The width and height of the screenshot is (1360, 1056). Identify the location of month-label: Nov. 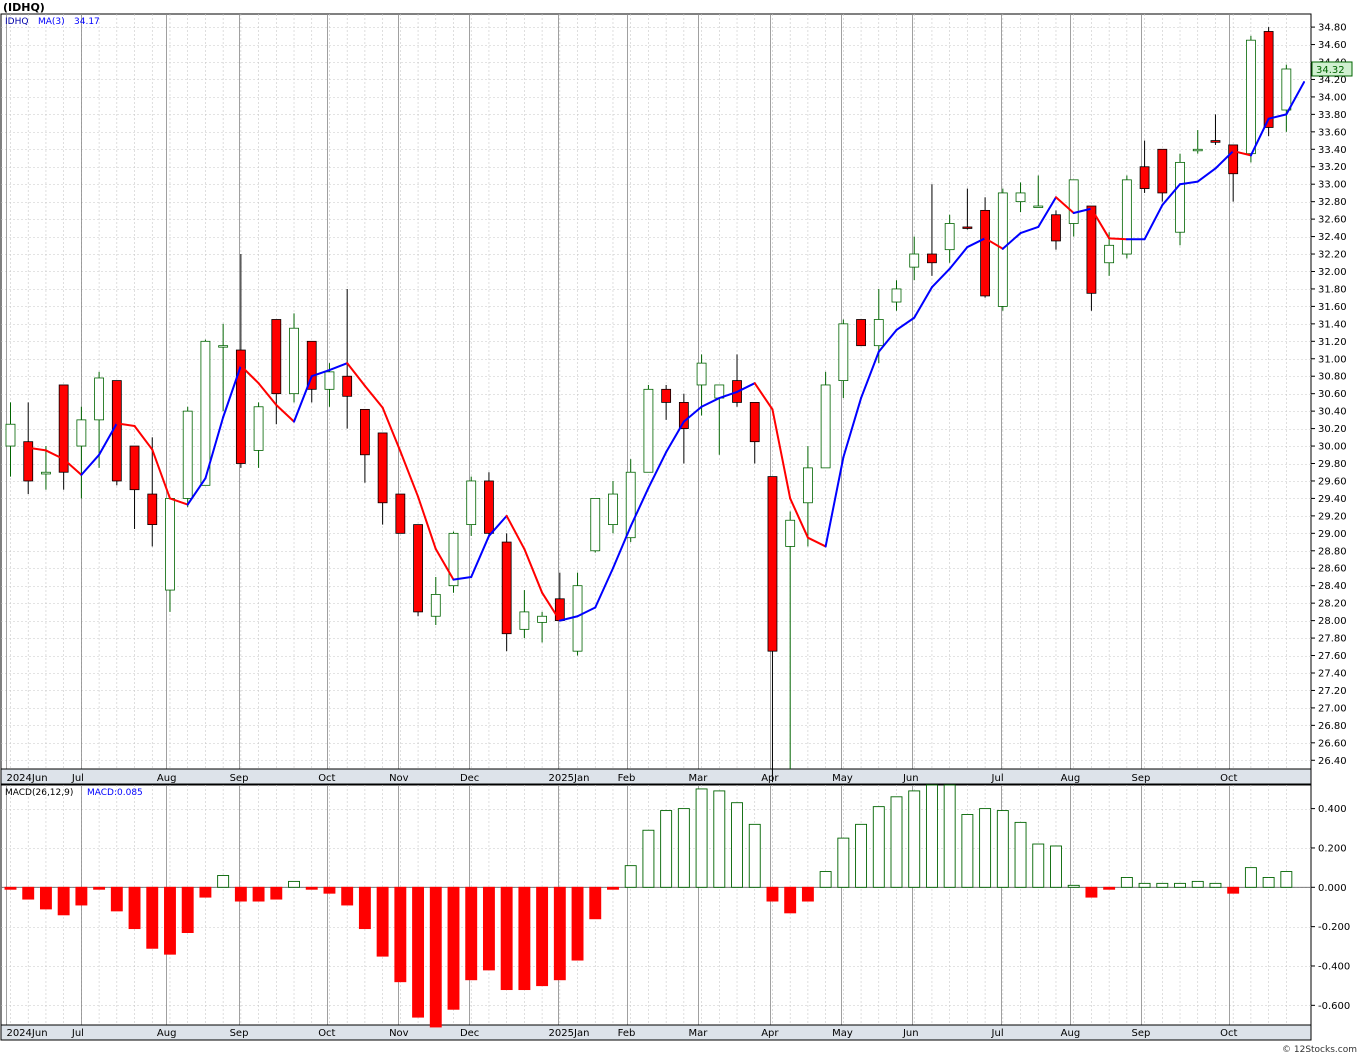
(399, 1033).